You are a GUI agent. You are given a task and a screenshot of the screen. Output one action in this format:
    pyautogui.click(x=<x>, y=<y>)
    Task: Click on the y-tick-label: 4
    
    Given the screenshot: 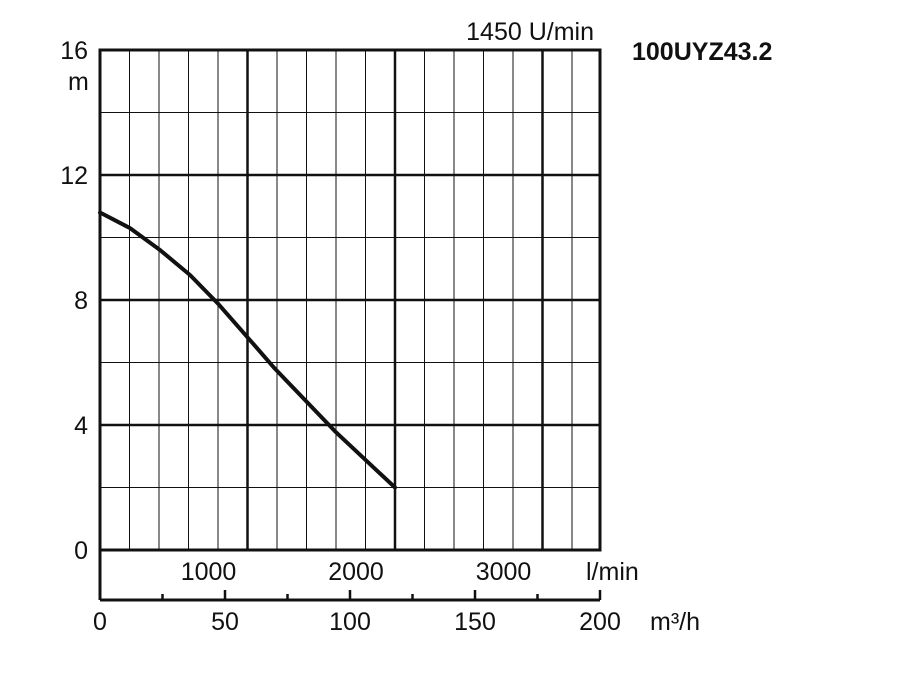 What is the action you would take?
    pyautogui.click(x=81, y=426)
    